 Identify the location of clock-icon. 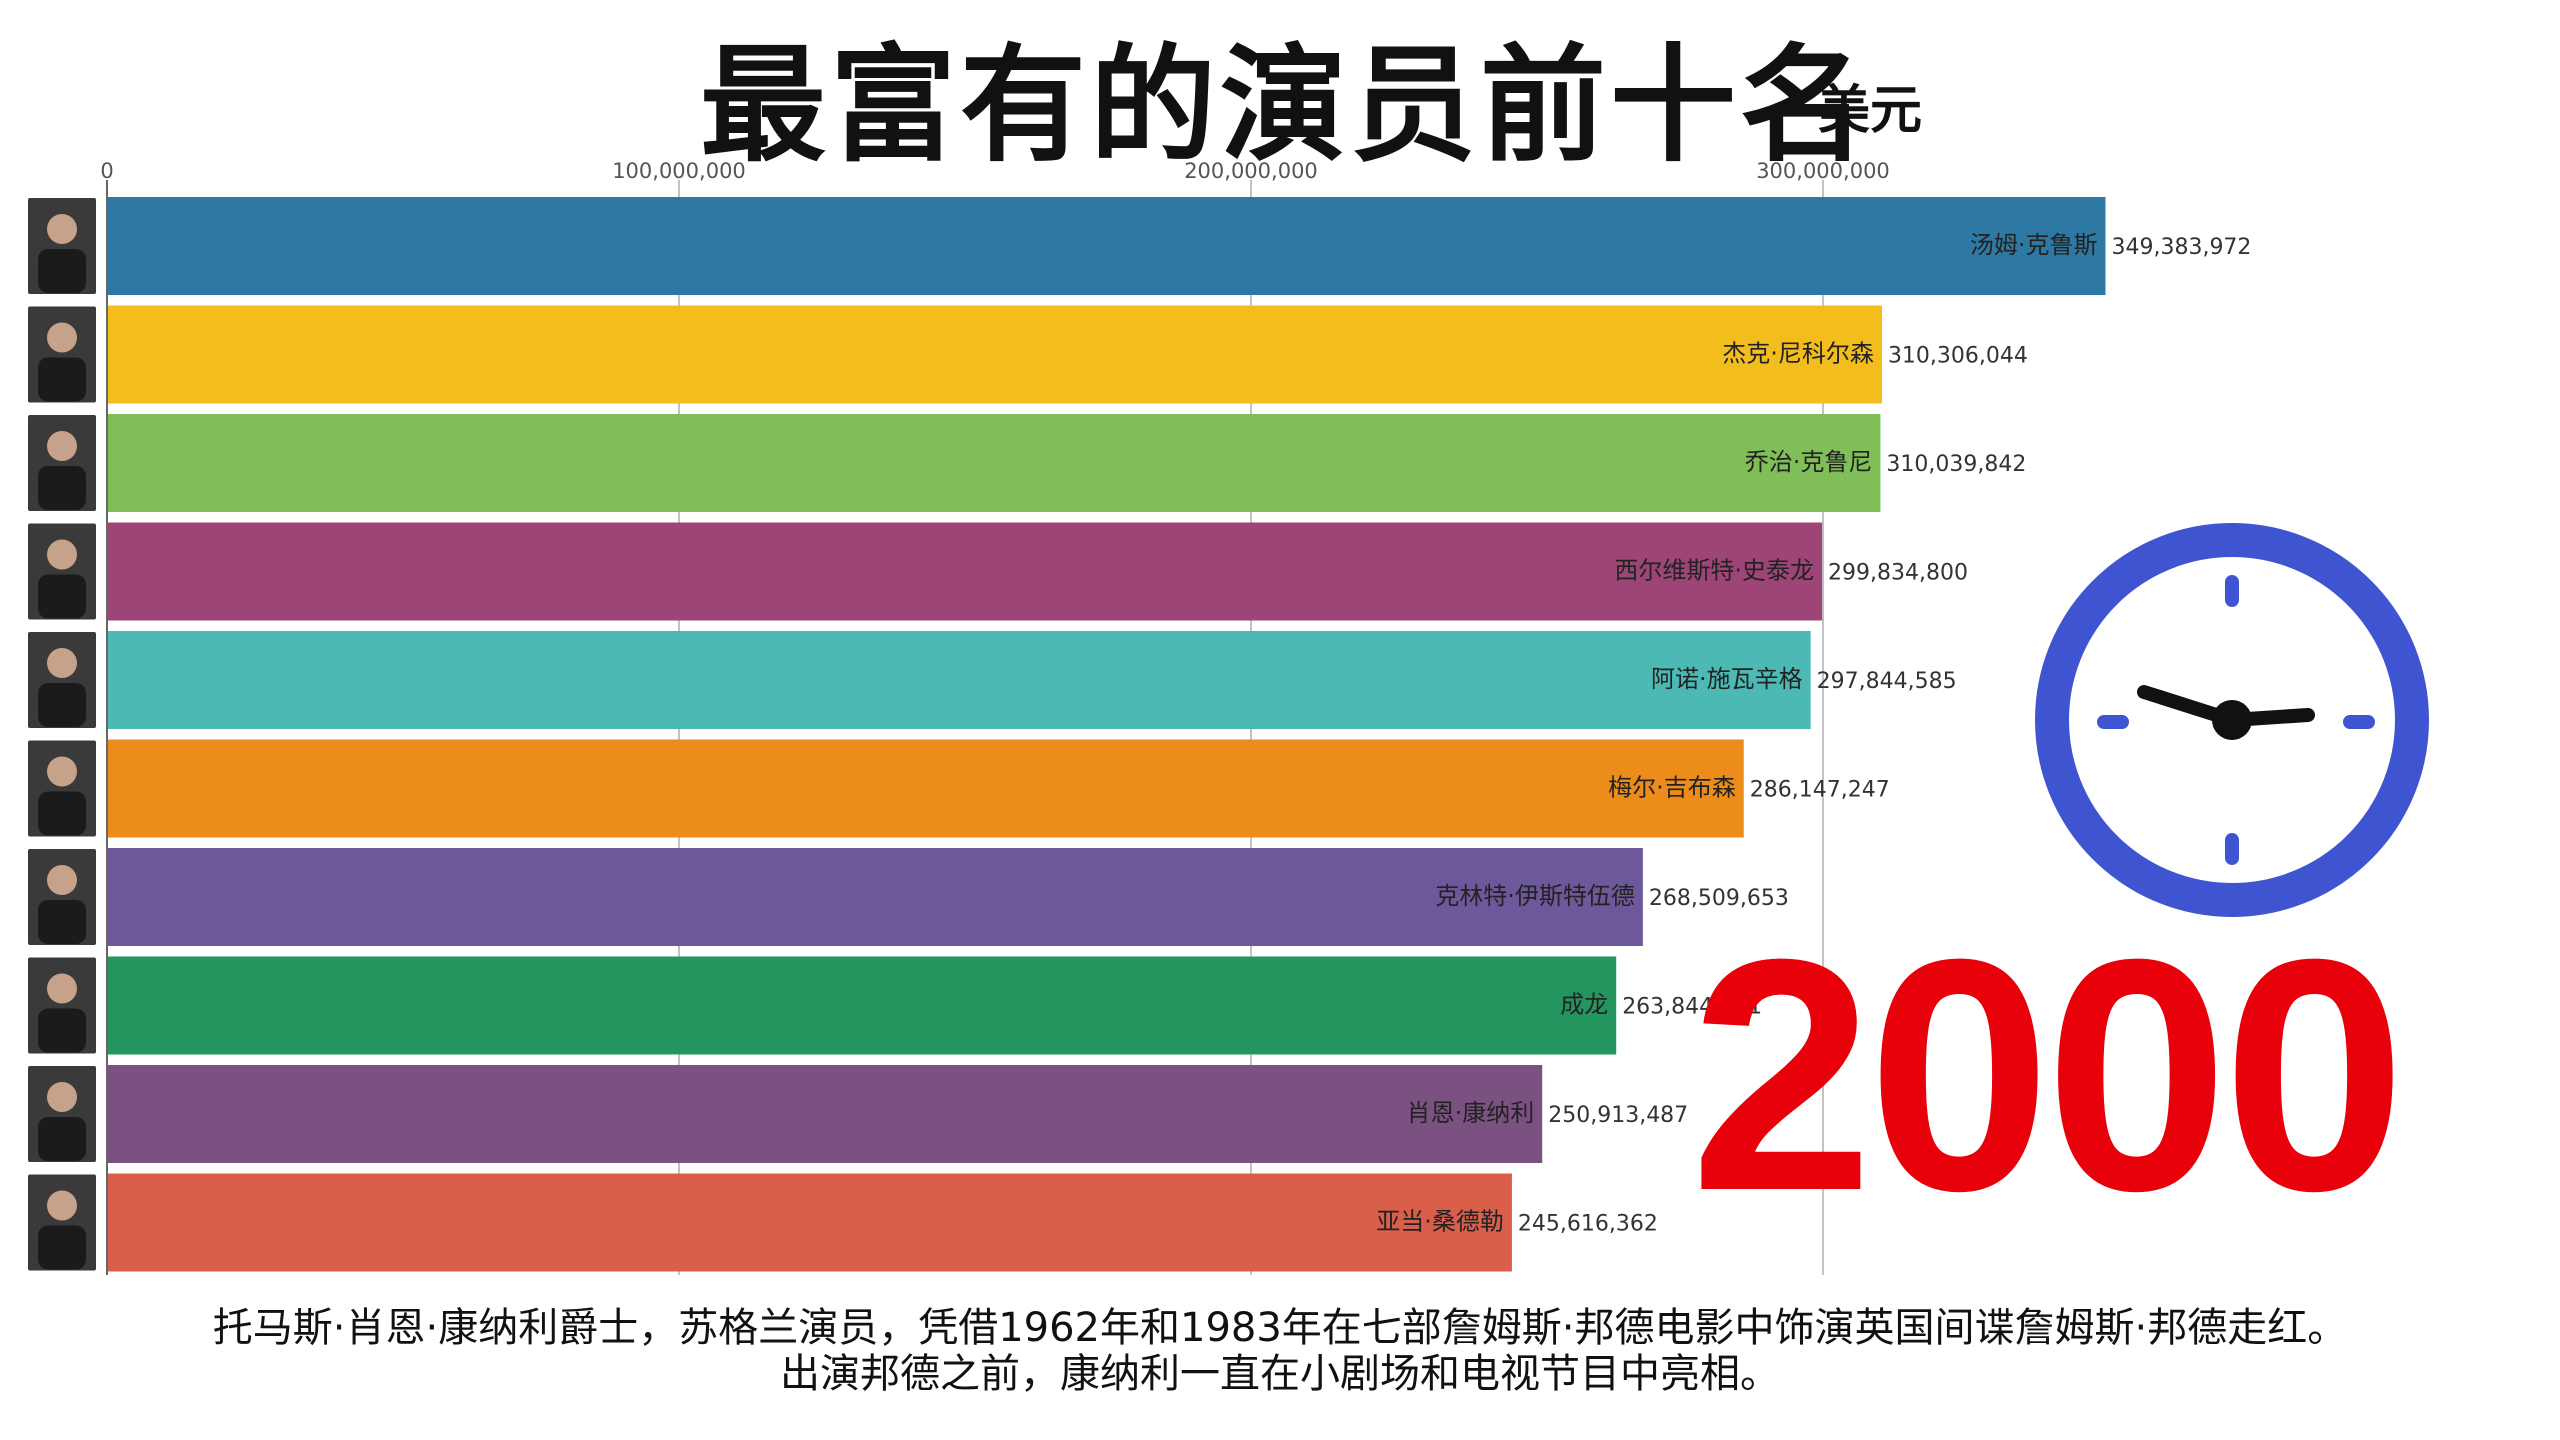
(2232, 720).